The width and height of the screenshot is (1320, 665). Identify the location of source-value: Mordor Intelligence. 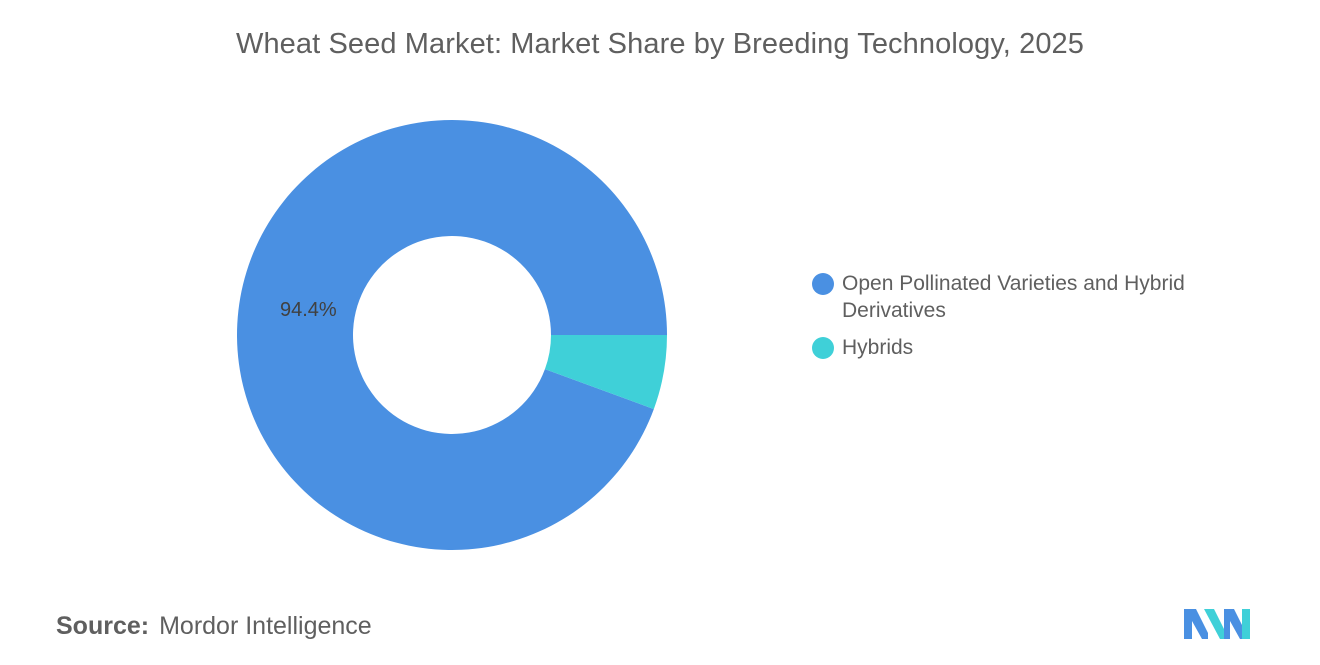
(265, 626).